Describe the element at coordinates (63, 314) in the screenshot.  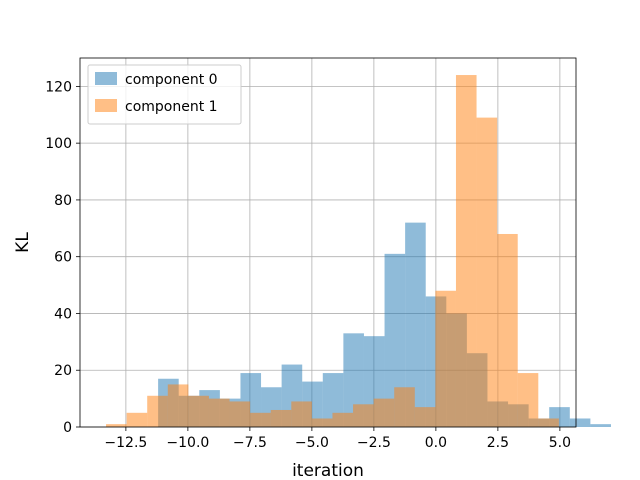
I see `y-tick-label: 40` at that location.